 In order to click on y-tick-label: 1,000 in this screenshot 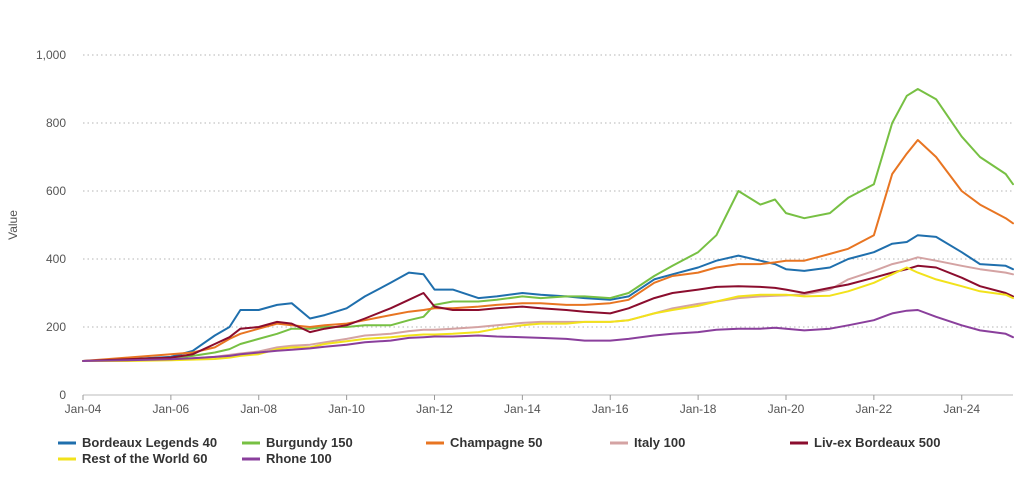, I will do `click(51, 55)`.